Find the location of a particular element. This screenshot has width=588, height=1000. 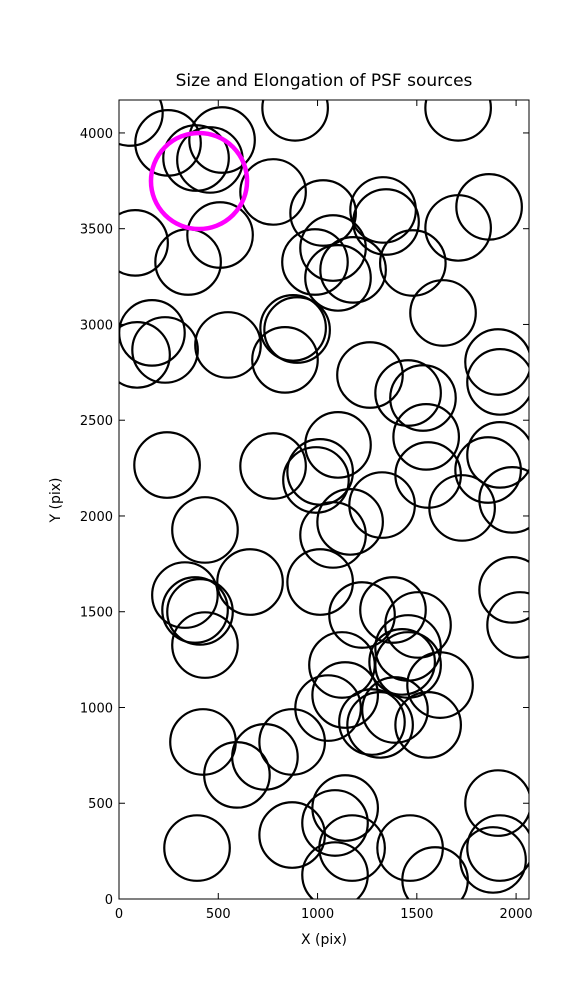

y-tick-label: 4000 is located at coordinates (96, 134).